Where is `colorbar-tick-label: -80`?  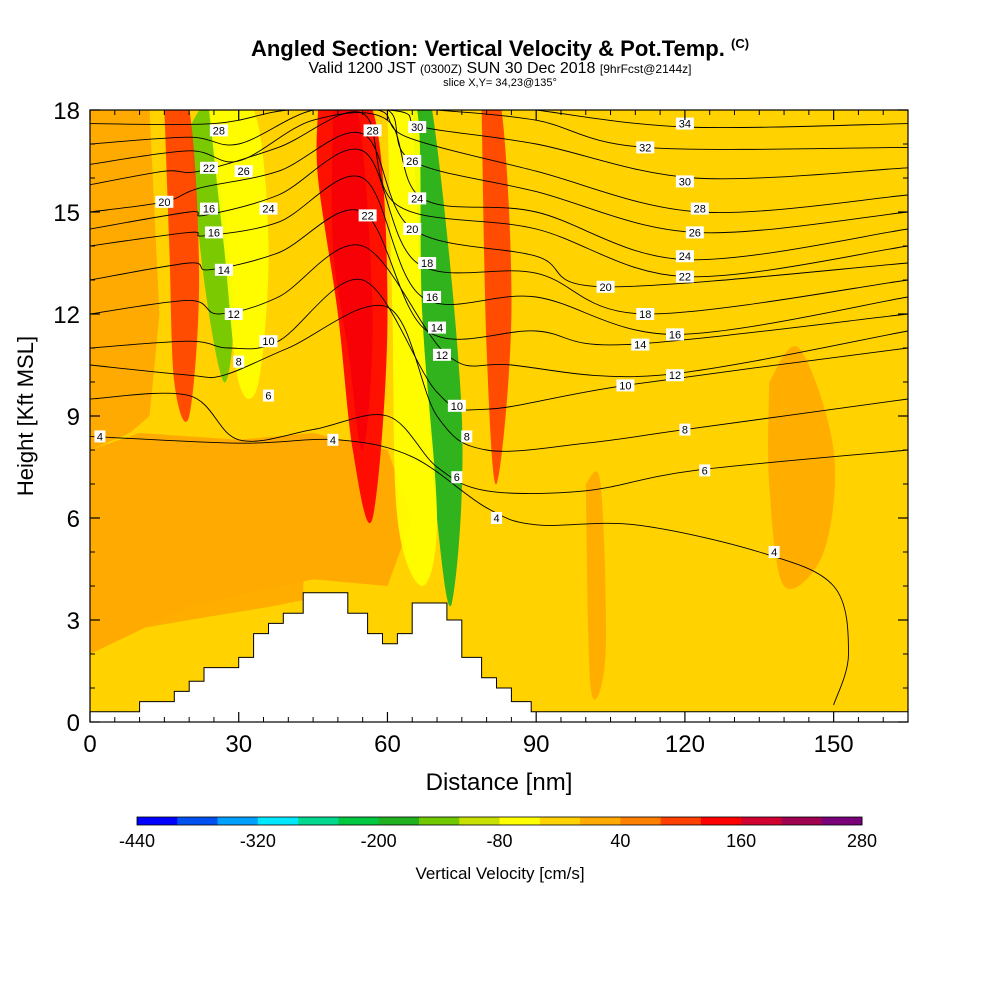
colorbar-tick-label: -80 is located at coordinates (499, 841).